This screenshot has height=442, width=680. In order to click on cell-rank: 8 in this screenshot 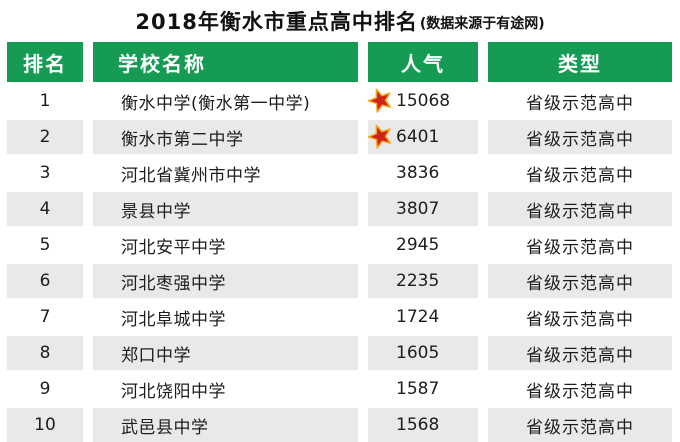, I will do `click(45, 353)`.